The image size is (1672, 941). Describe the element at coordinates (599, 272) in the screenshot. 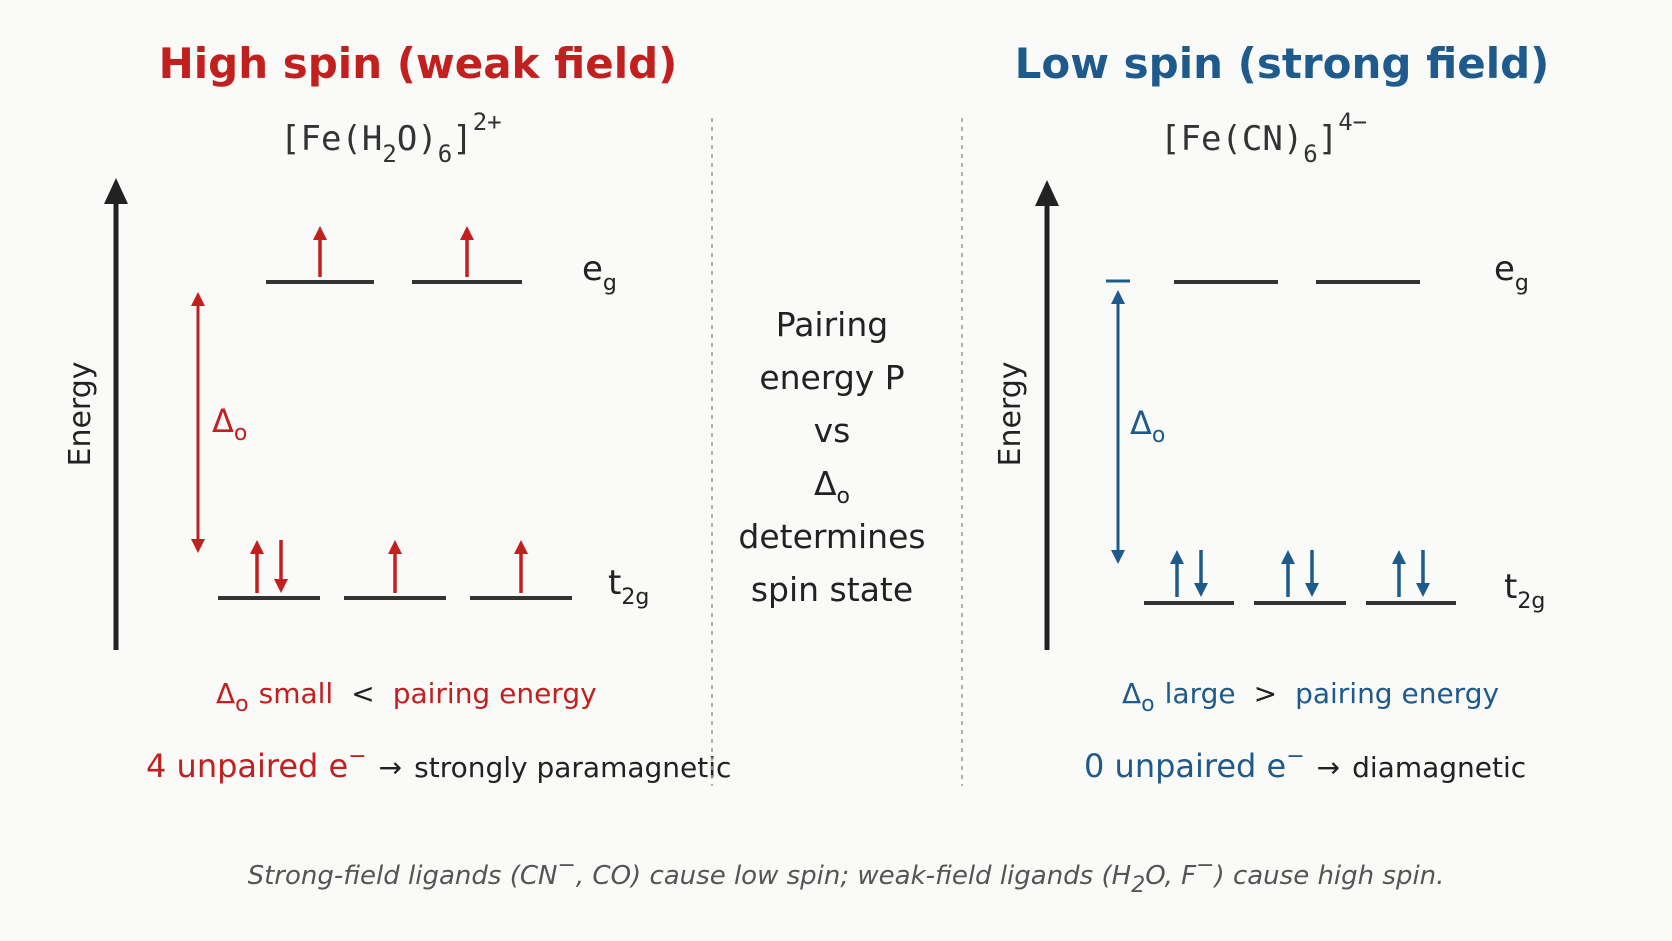

I see `high-spin-eg-label: eg` at that location.